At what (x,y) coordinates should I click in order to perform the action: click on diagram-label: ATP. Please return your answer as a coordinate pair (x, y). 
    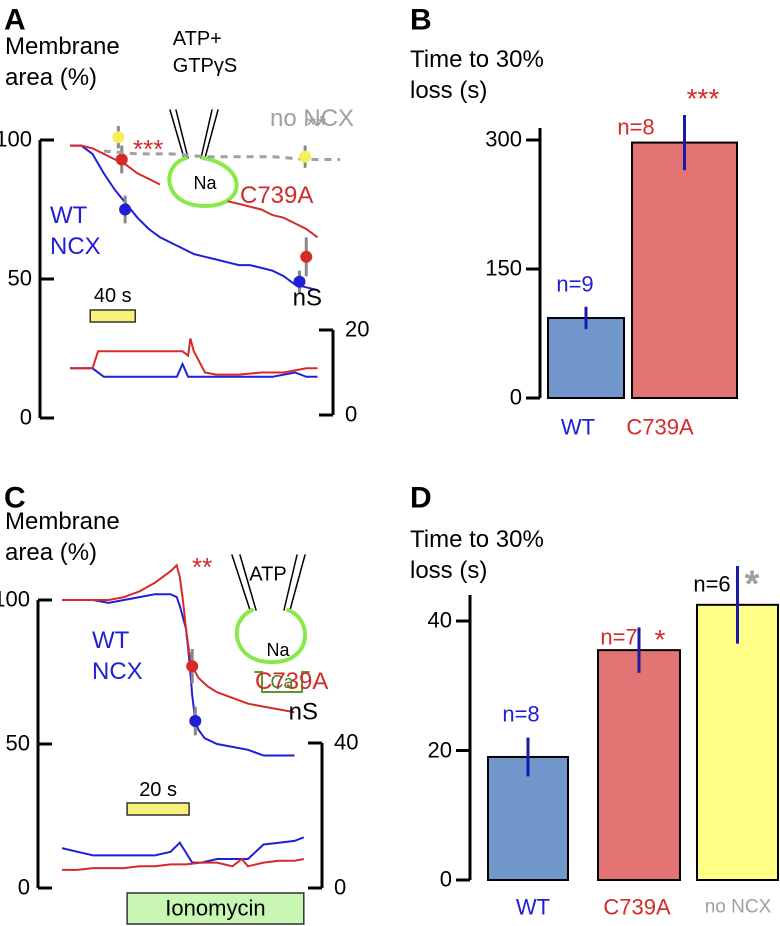
    Looking at the image, I should click on (268, 574).